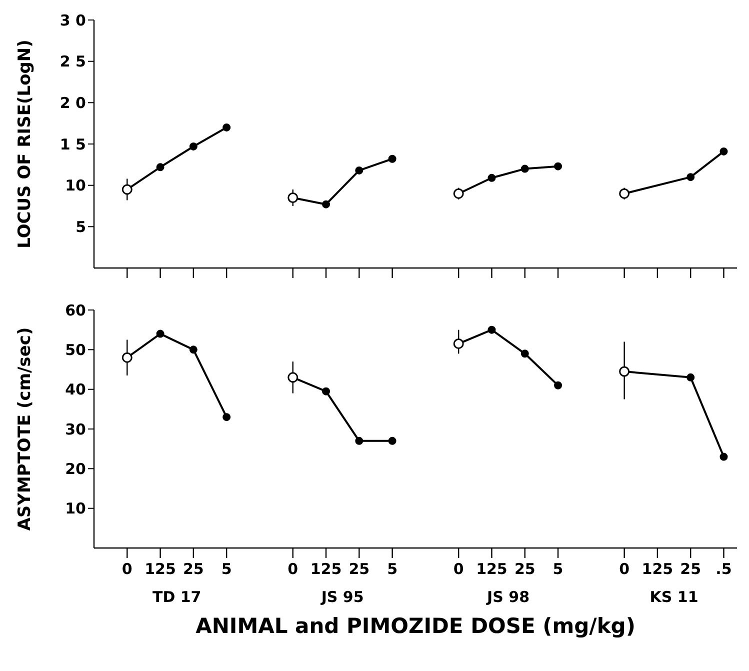 This screenshot has height=671, width=749. What do you see at coordinates (81, 227) in the screenshot?
I see `y-tick-label: 5` at bounding box center [81, 227].